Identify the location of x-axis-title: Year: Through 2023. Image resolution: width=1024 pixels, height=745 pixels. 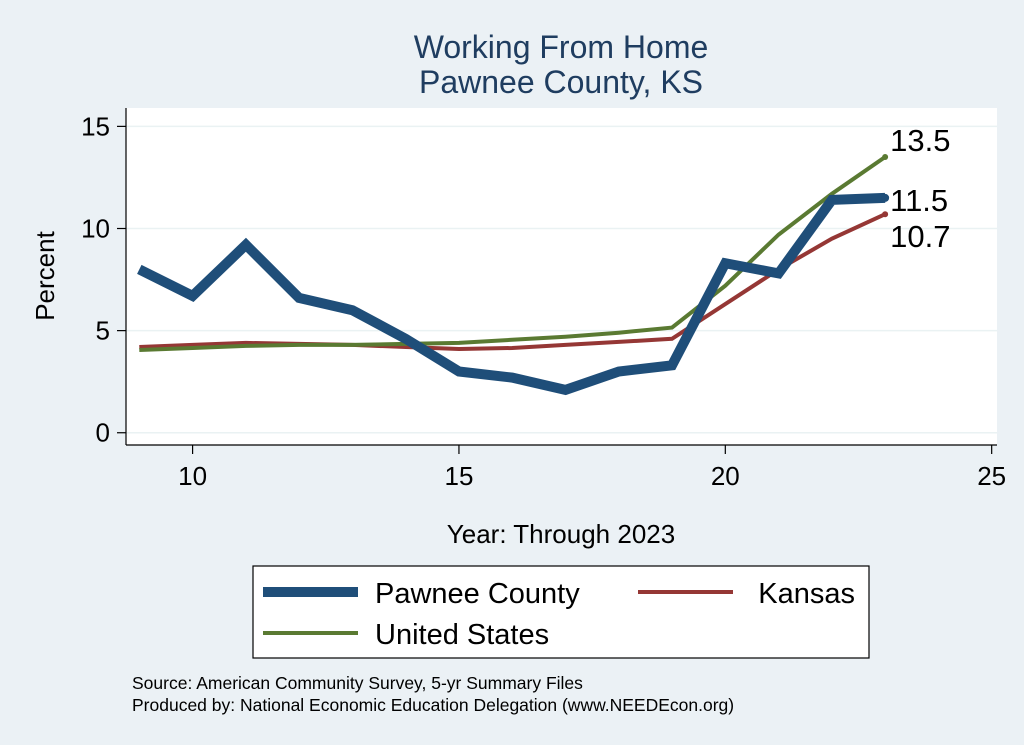
(561, 534).